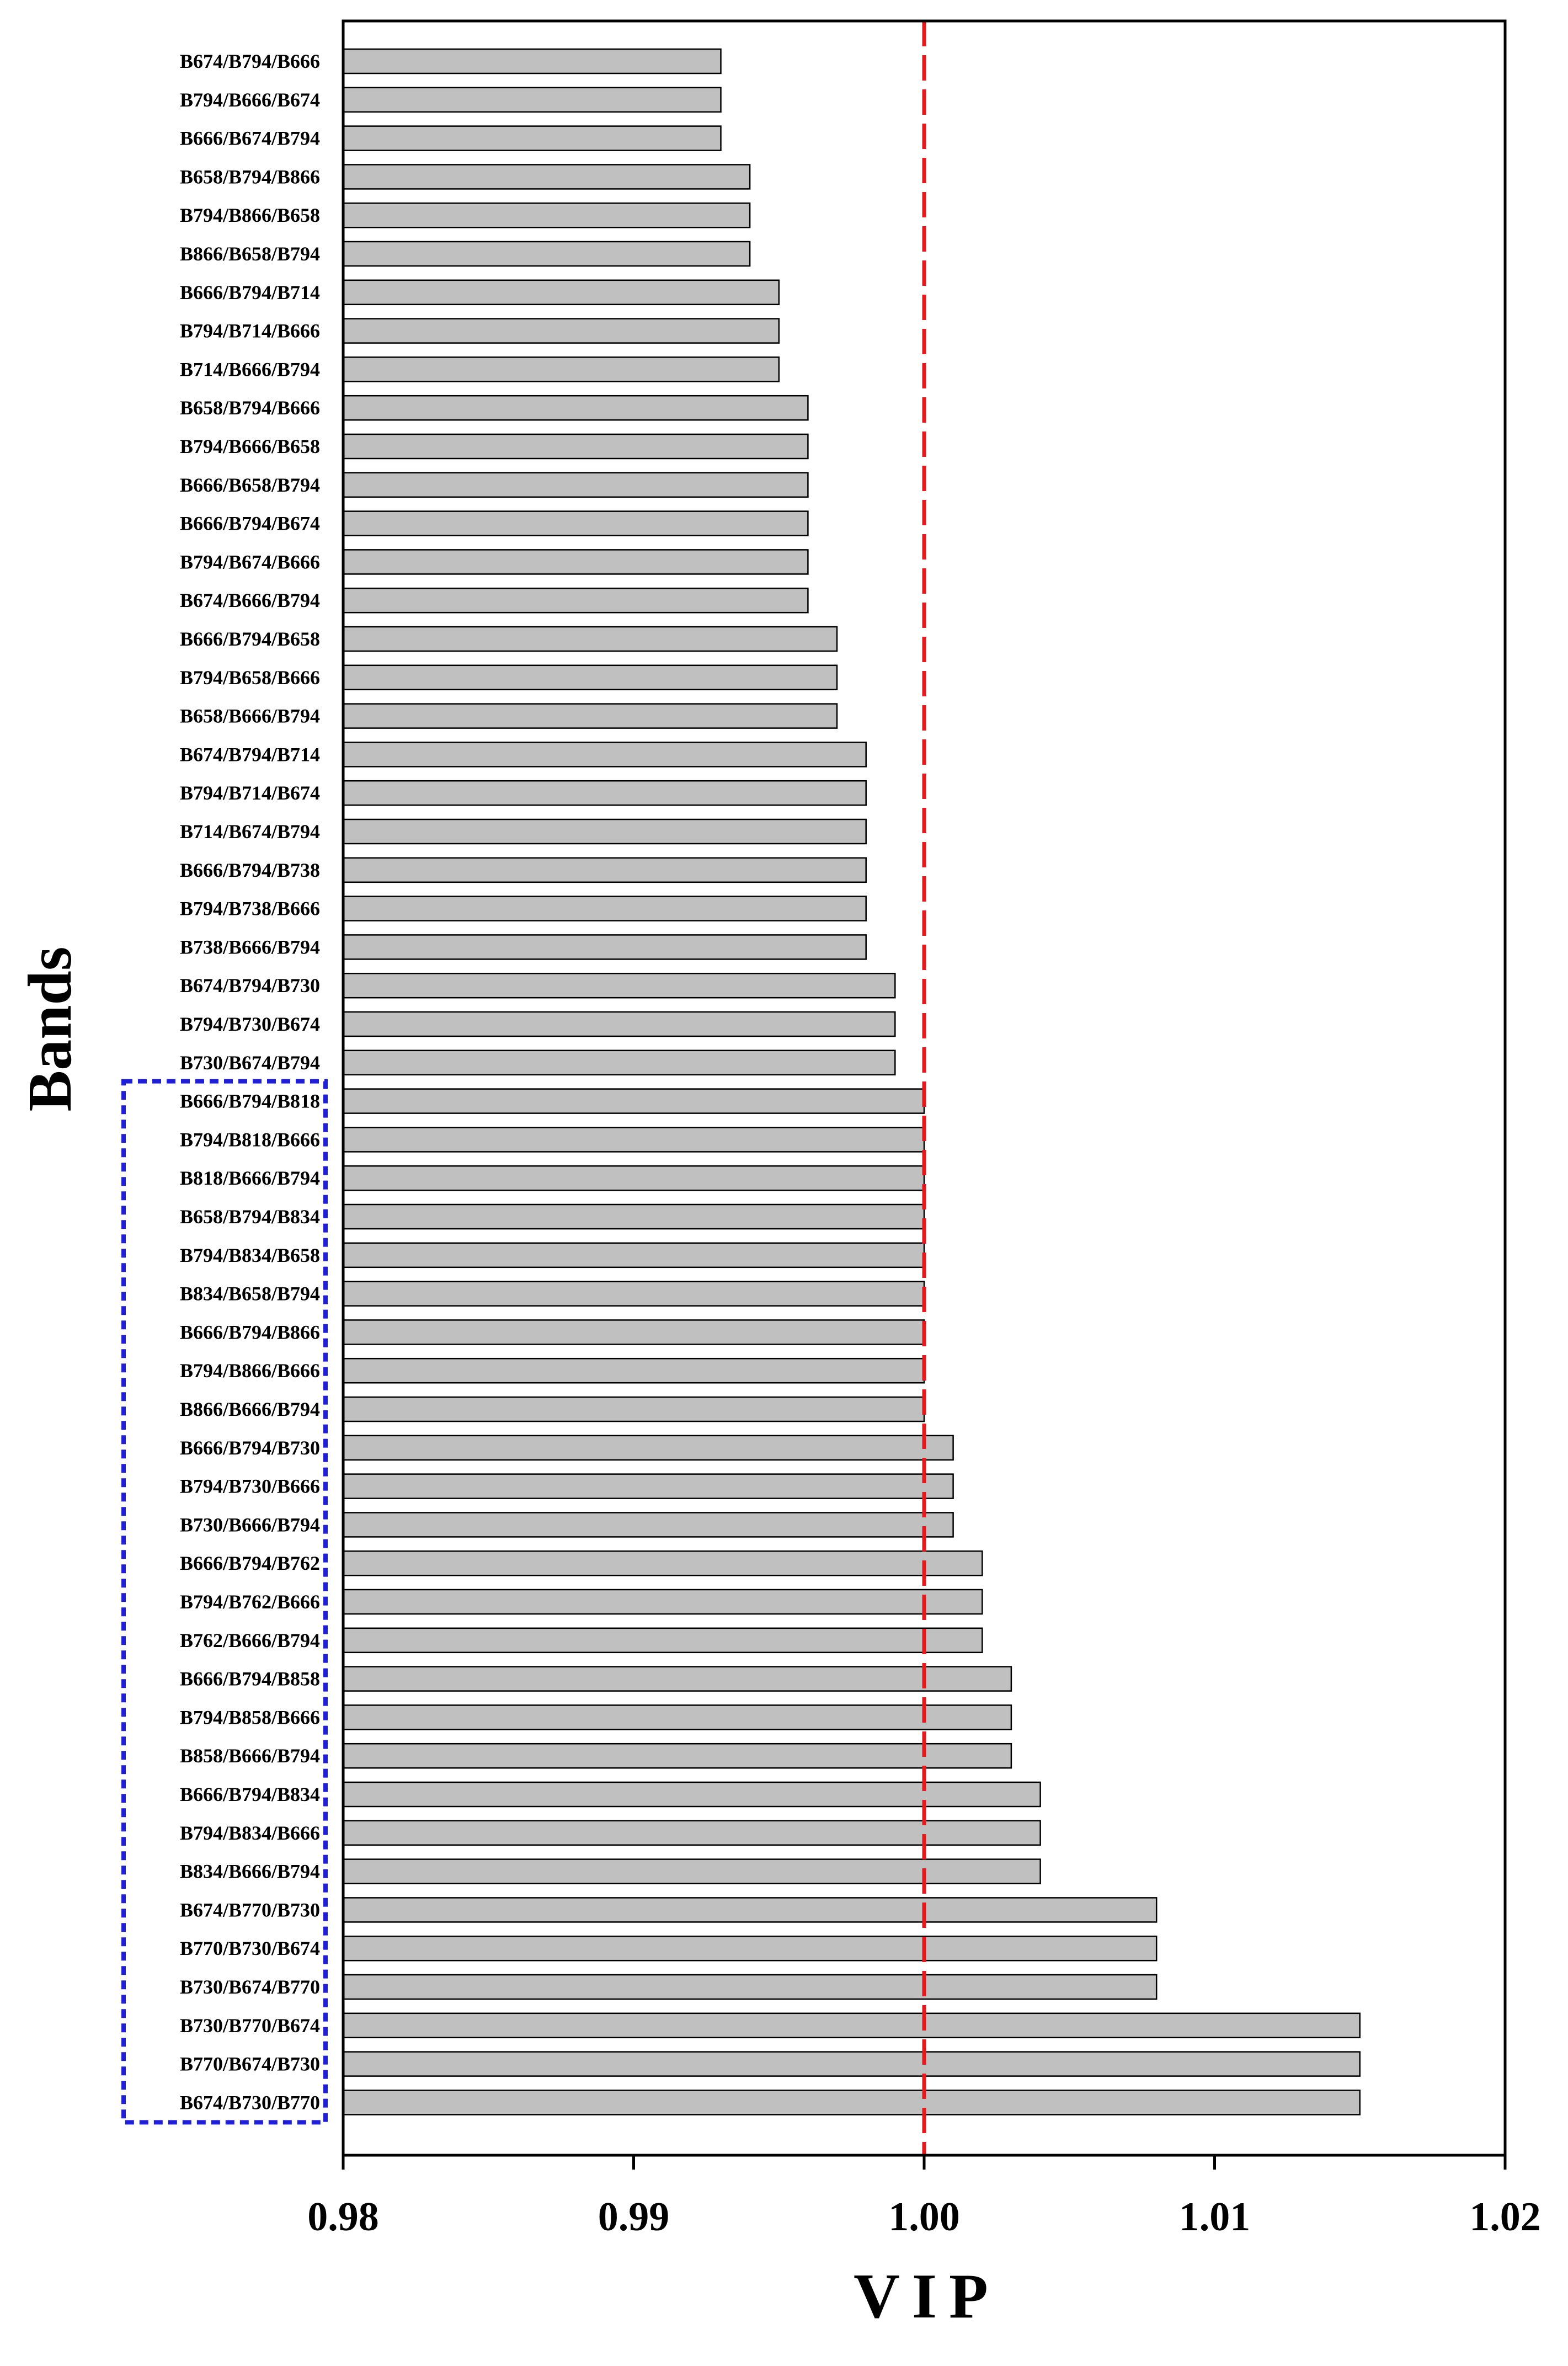 Image resolution: width=1568 pixels, height=2366 pixels. What do you see at coordinates (250, 870) in the screenshot?
I see `band-label-21: B666/B794/B738` at bounding box center [250, 870].